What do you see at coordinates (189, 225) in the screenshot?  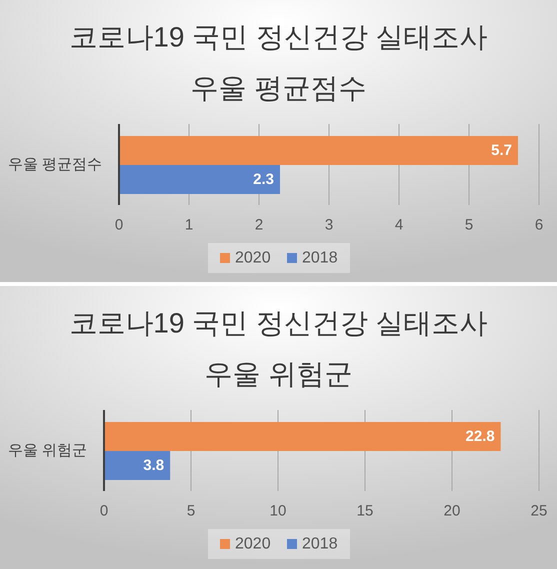 I see `x-tick-label: 1` at bounding box center [189, 225].